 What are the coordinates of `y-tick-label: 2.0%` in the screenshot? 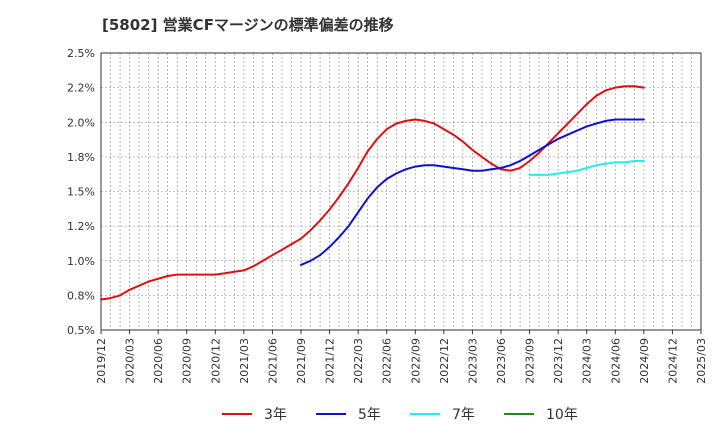 It's located at (81, 122).